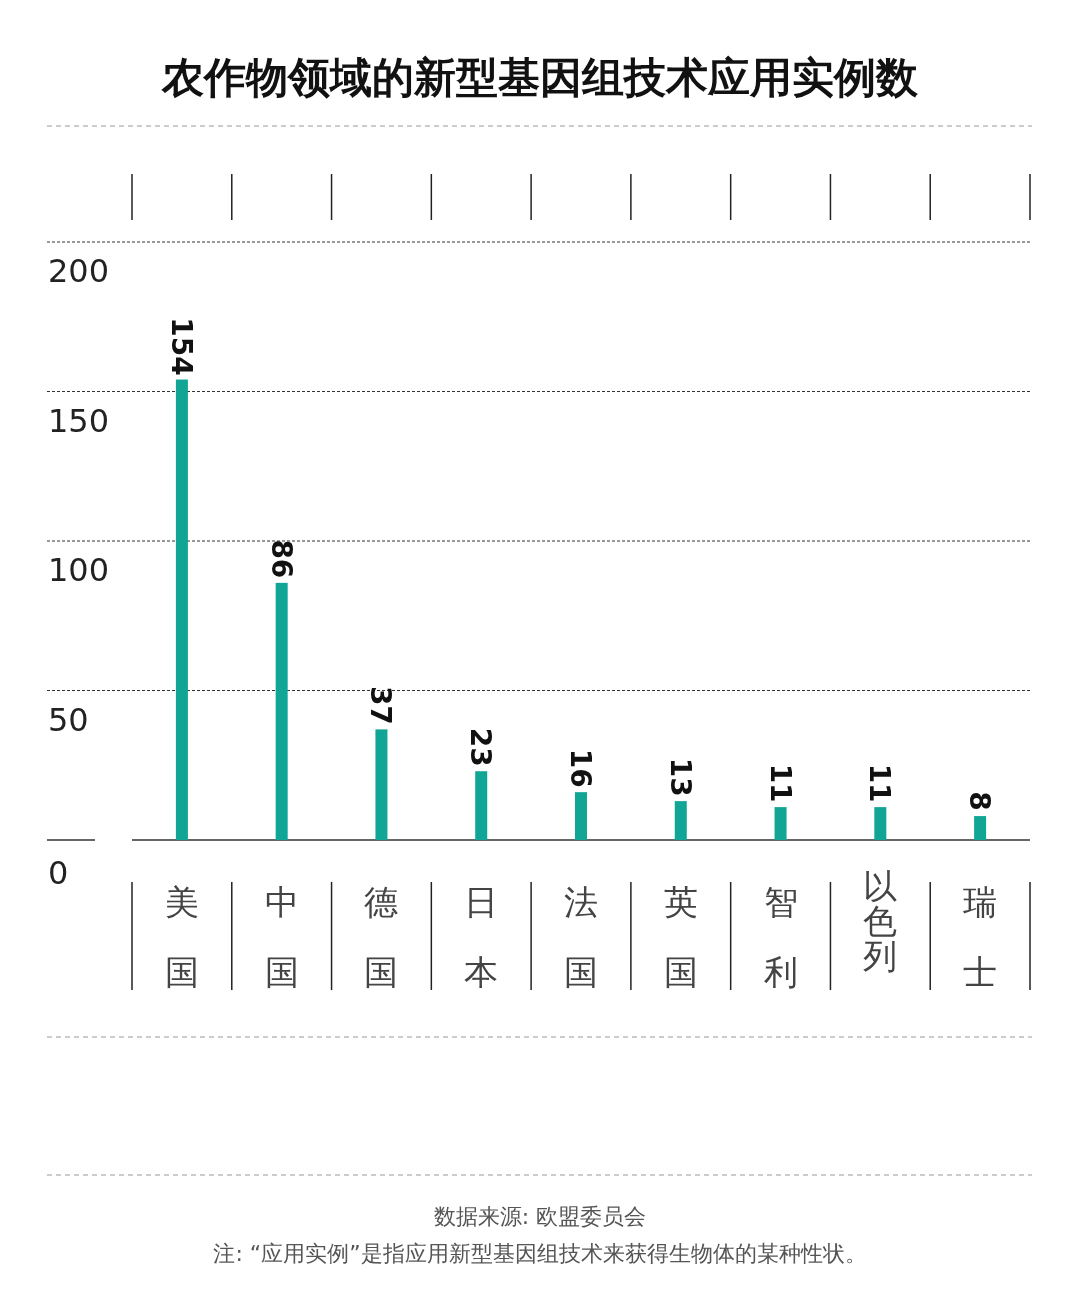  What do you see at coordinates (381, 705) in the screenshot?
I see `data-label: 37` at bounding box center [381, 705].